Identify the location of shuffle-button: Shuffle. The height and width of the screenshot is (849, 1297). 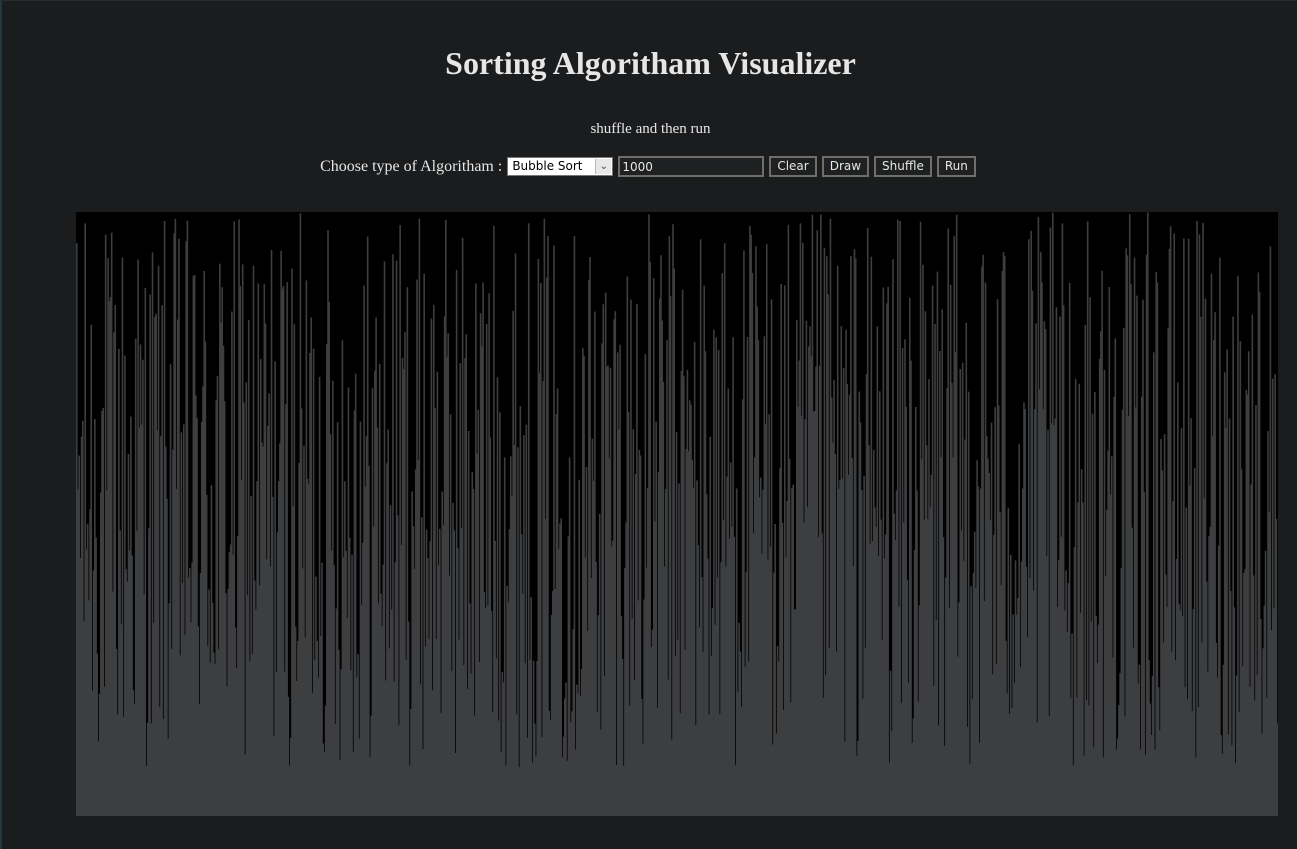
(903, 166).